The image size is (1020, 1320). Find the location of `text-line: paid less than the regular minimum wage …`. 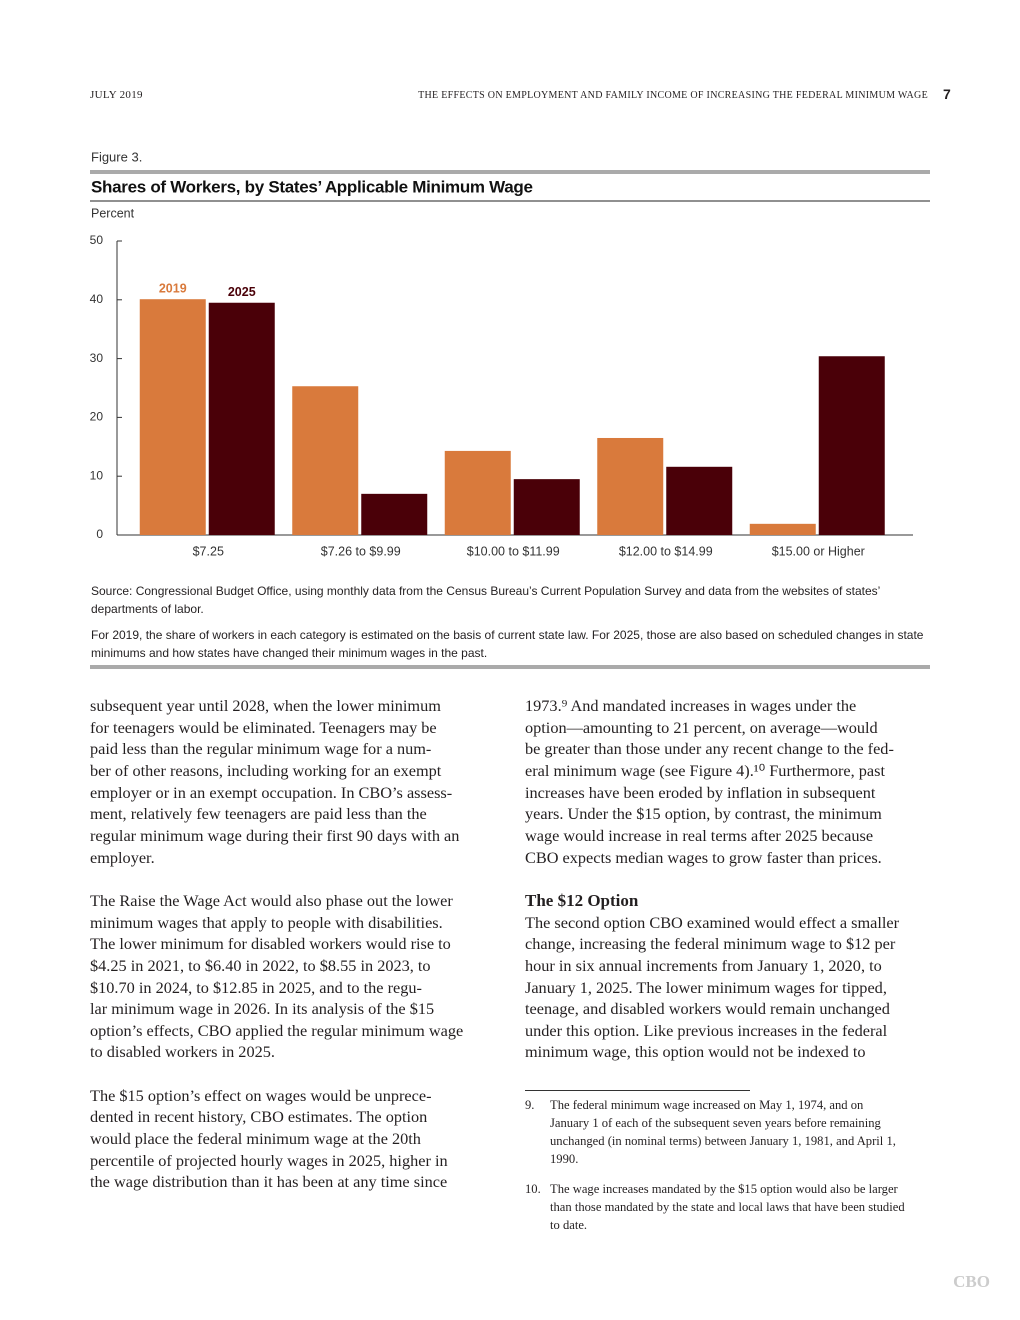

text-line: paid less than the regular minimum wage … is located at coordinates (261, 749).